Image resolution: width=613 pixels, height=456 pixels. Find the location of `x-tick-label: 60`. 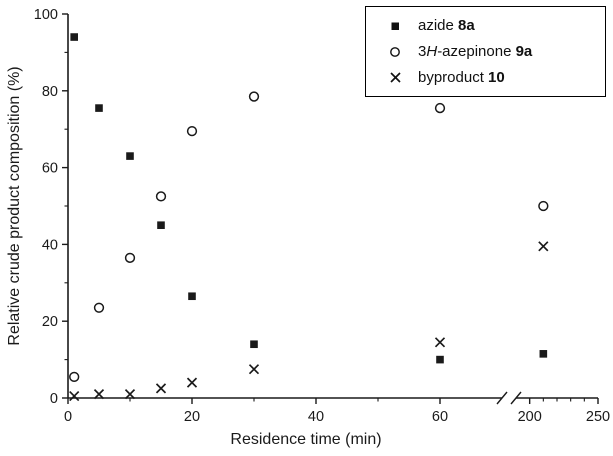

x-tick-label: 60 is located at coordinates (440, 417).